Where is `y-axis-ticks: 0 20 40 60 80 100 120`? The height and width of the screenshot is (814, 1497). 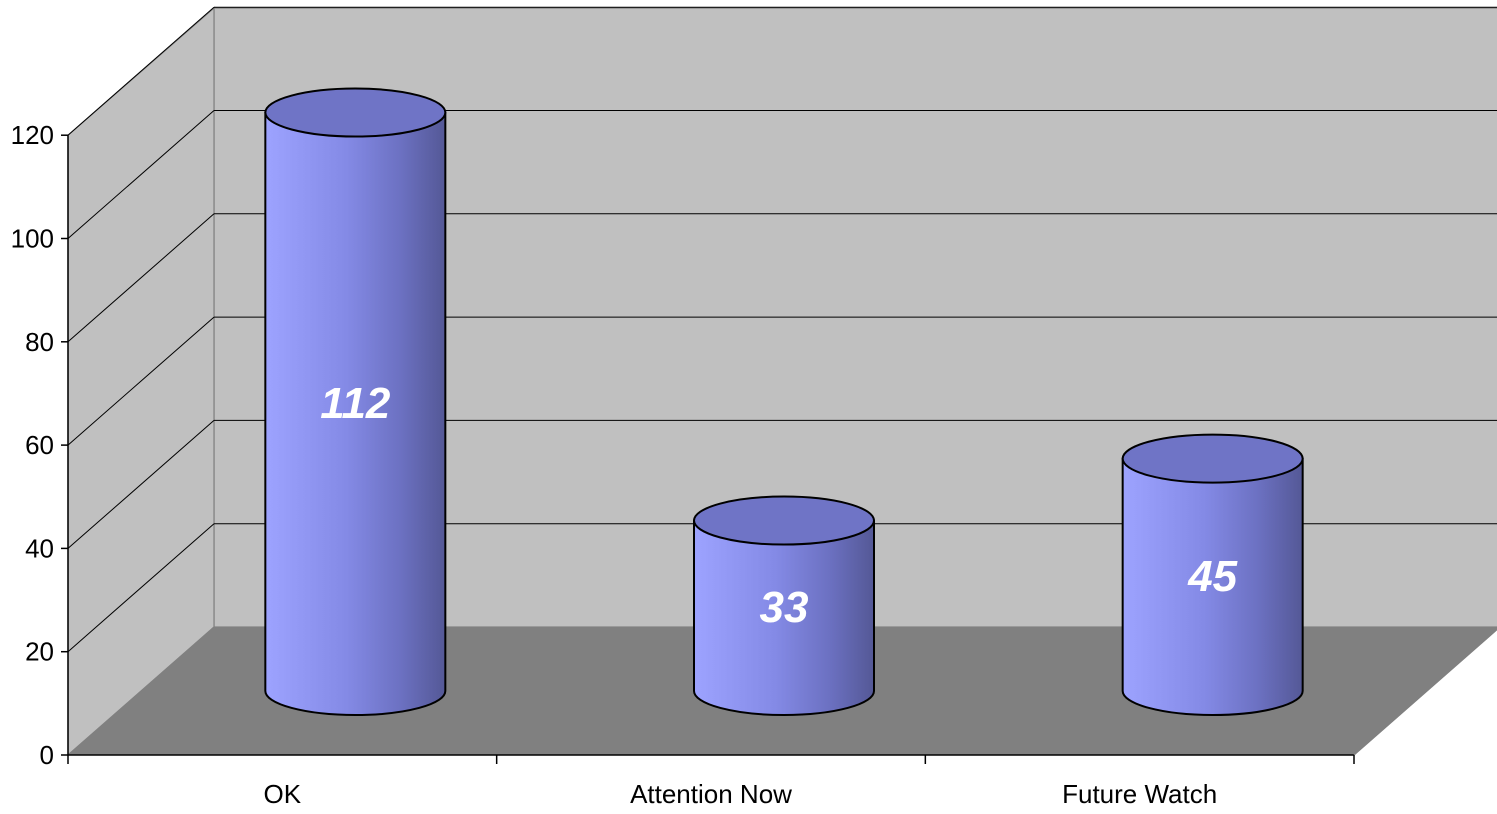 y-axis-ticks: 0 20 40 60 80 100 120 is located at coordinates (39, 445).